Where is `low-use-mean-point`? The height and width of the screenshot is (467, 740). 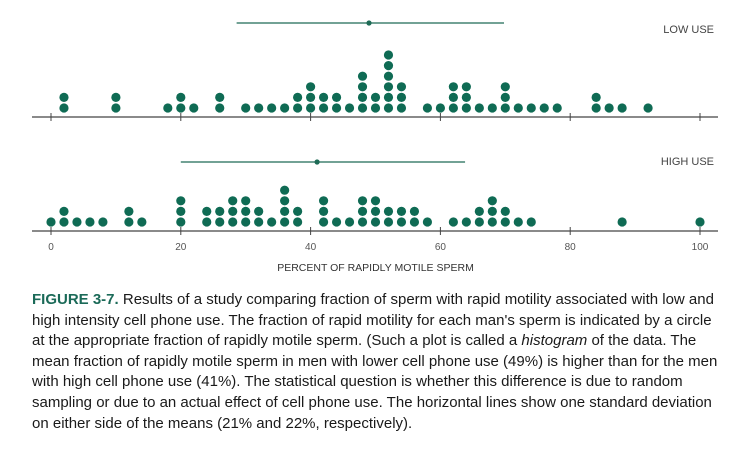
low-use-mean-point is located at coordinates (369, 23).